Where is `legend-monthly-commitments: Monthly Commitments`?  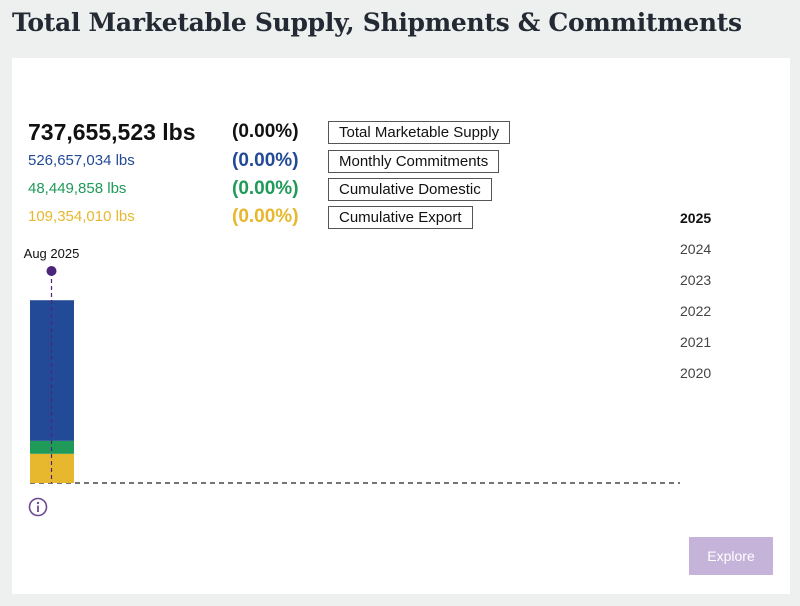 legend-monthly-commitments: Monthly Commitments is located at coordinates (414, 161).